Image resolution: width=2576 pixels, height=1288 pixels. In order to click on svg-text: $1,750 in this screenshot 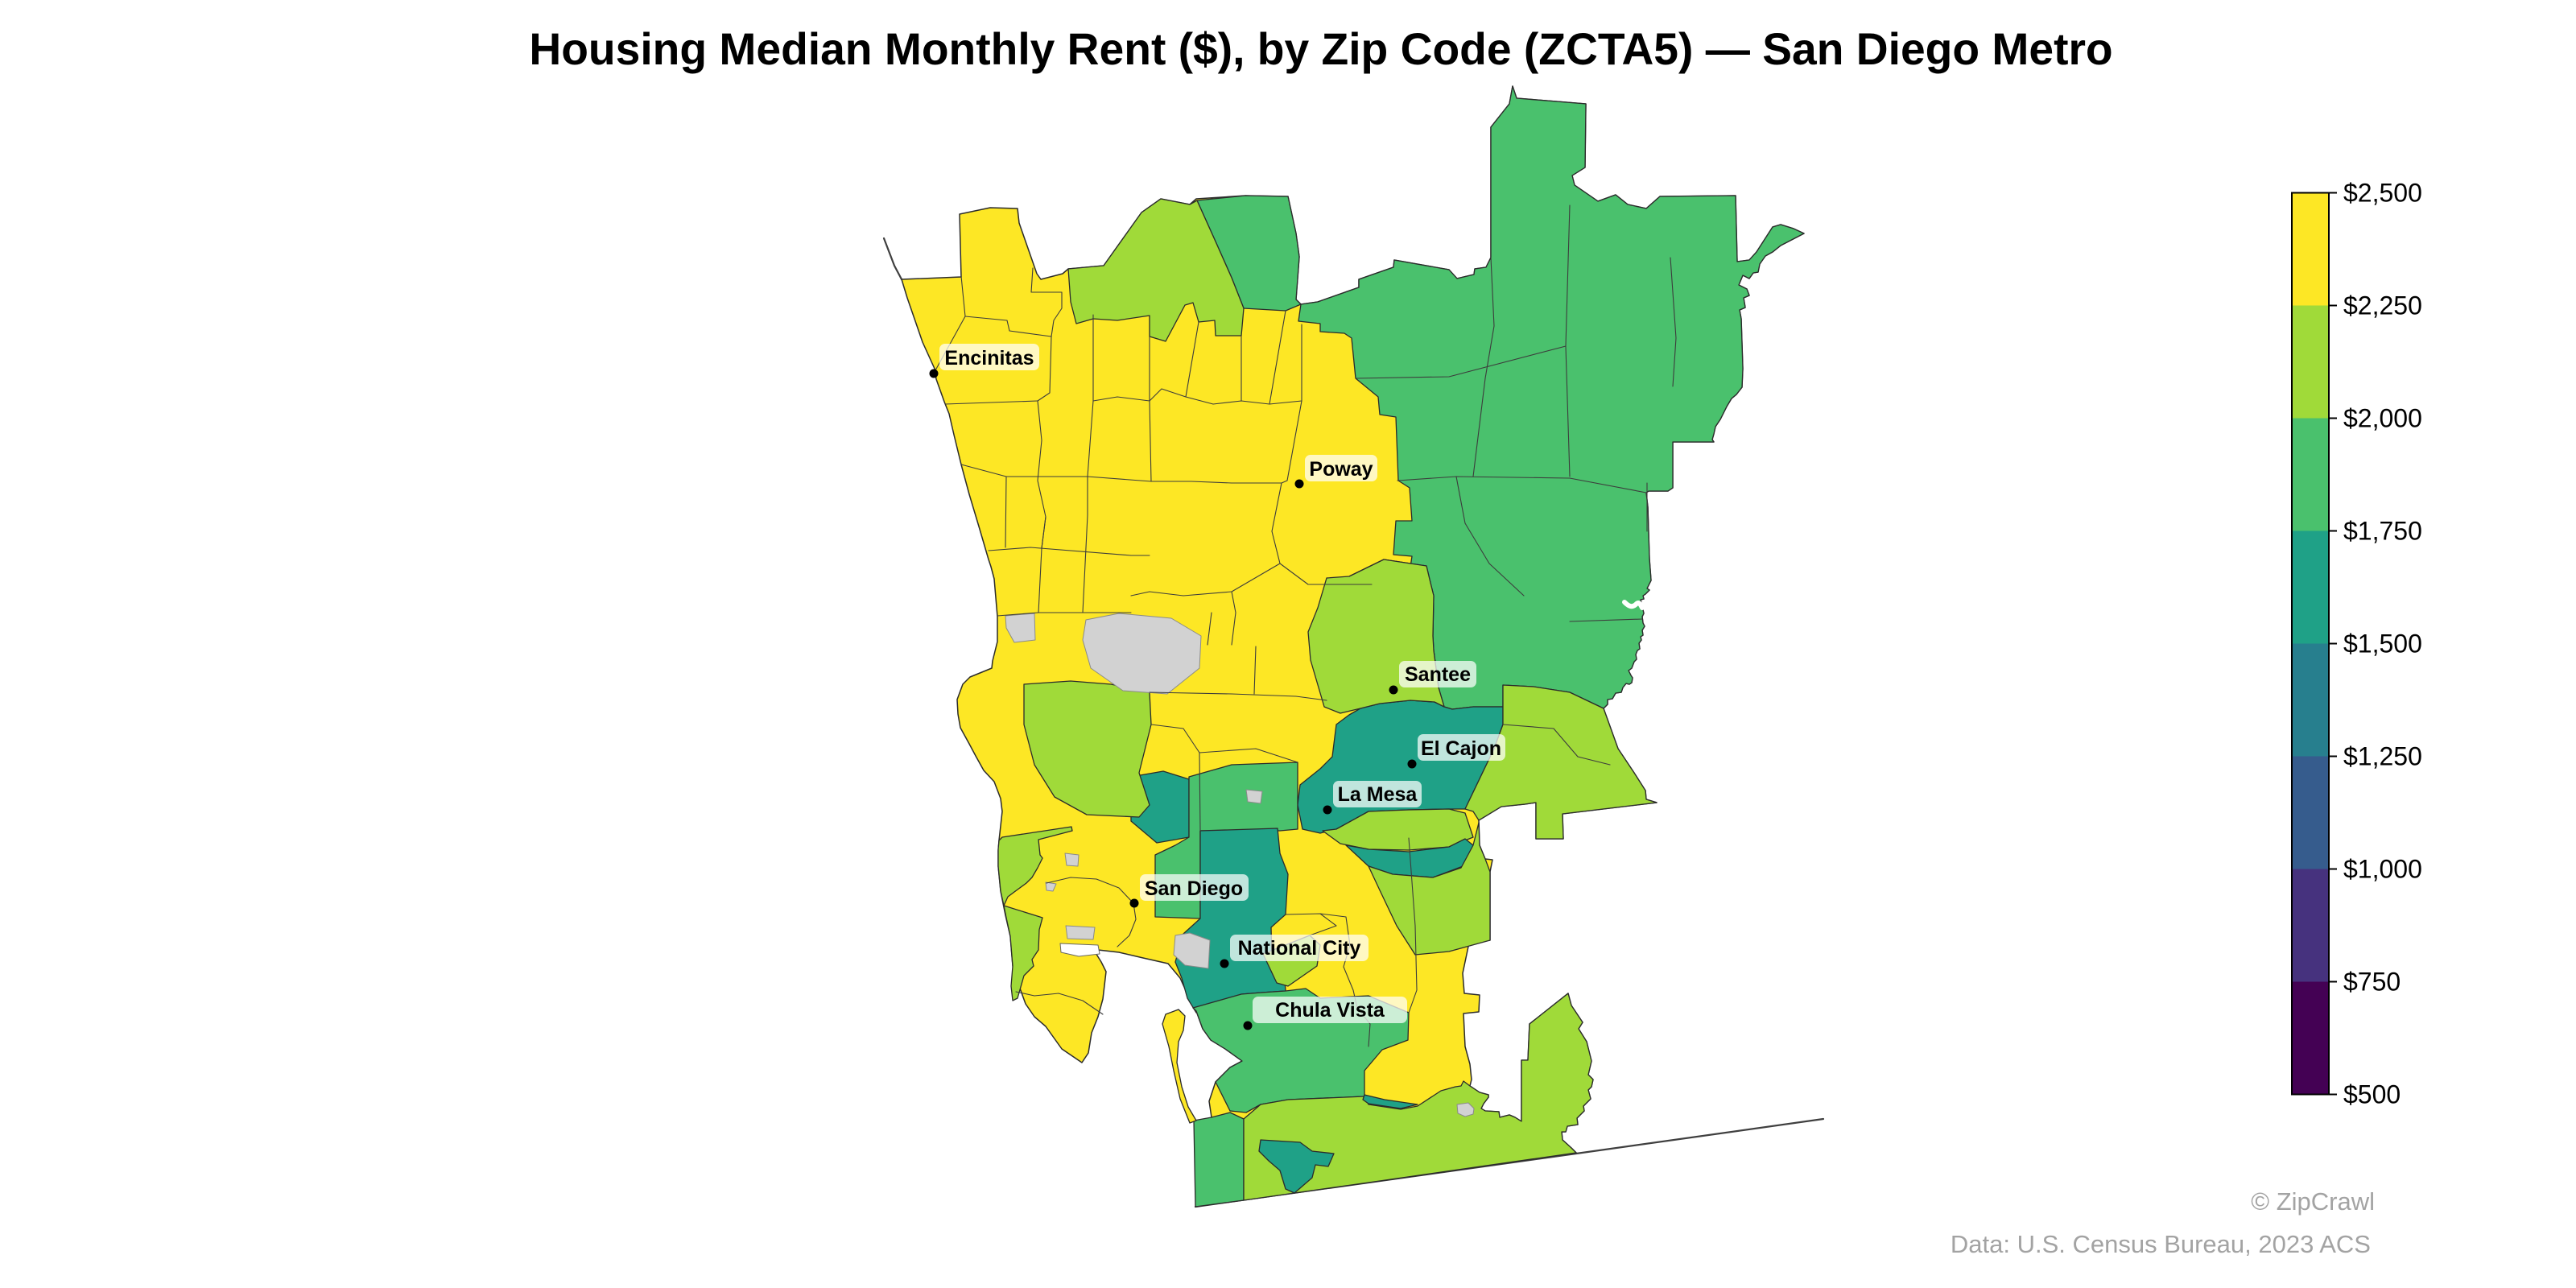, I will do `click(2382, 531)`.